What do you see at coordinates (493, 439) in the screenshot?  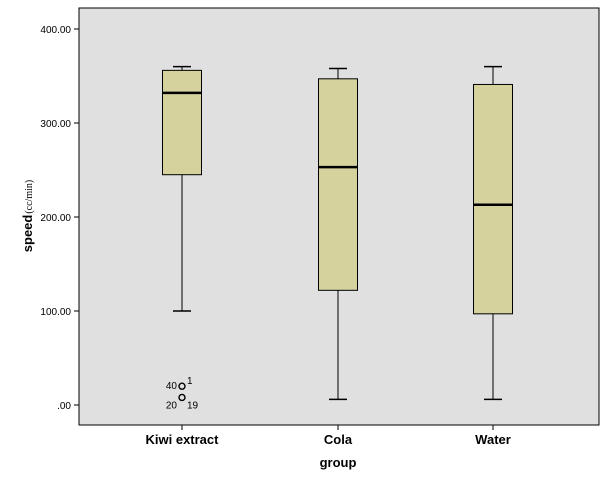 I see `x-tick-label: Water` at bounding box center [493, 439].